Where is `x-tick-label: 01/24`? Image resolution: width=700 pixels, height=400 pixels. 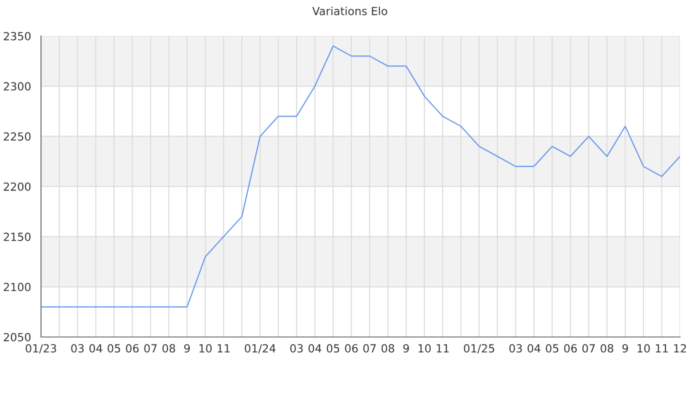
x-tick-label: 01/24 is located at coordinates (260, 349).